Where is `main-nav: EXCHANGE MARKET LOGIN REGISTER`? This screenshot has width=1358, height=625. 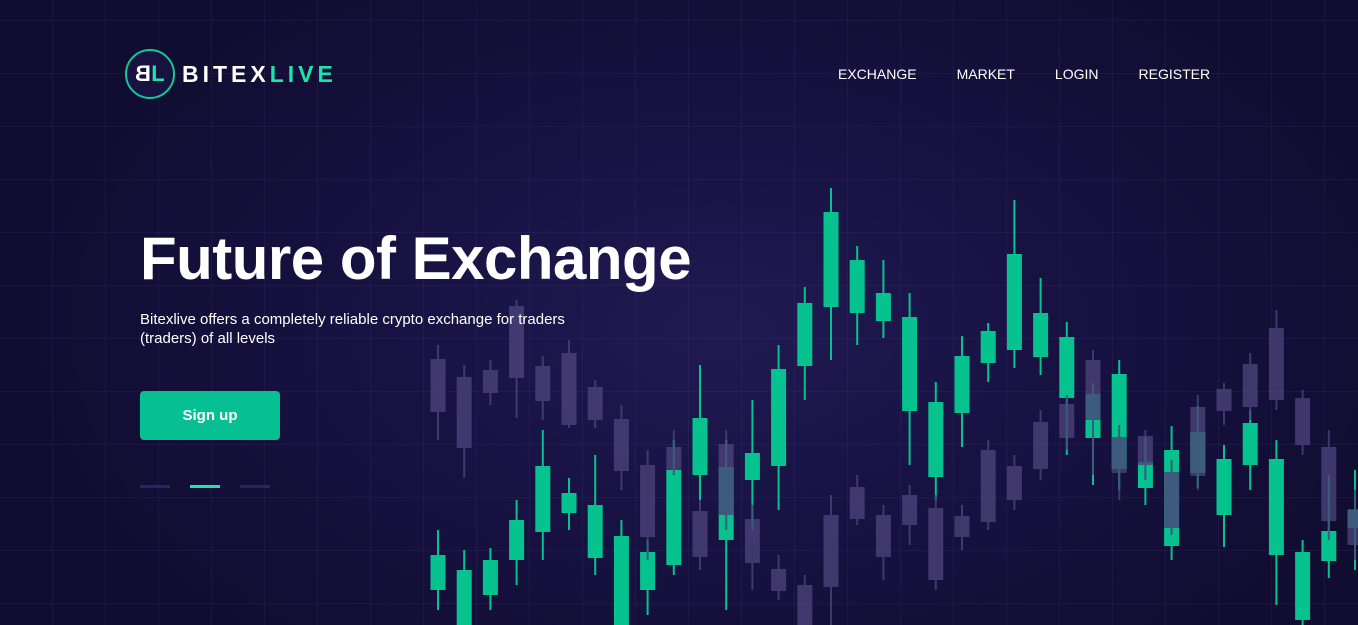
main-nav: EXCHANGE MARKET LOGIN REGISTER is located at coordinates (1024, 74).